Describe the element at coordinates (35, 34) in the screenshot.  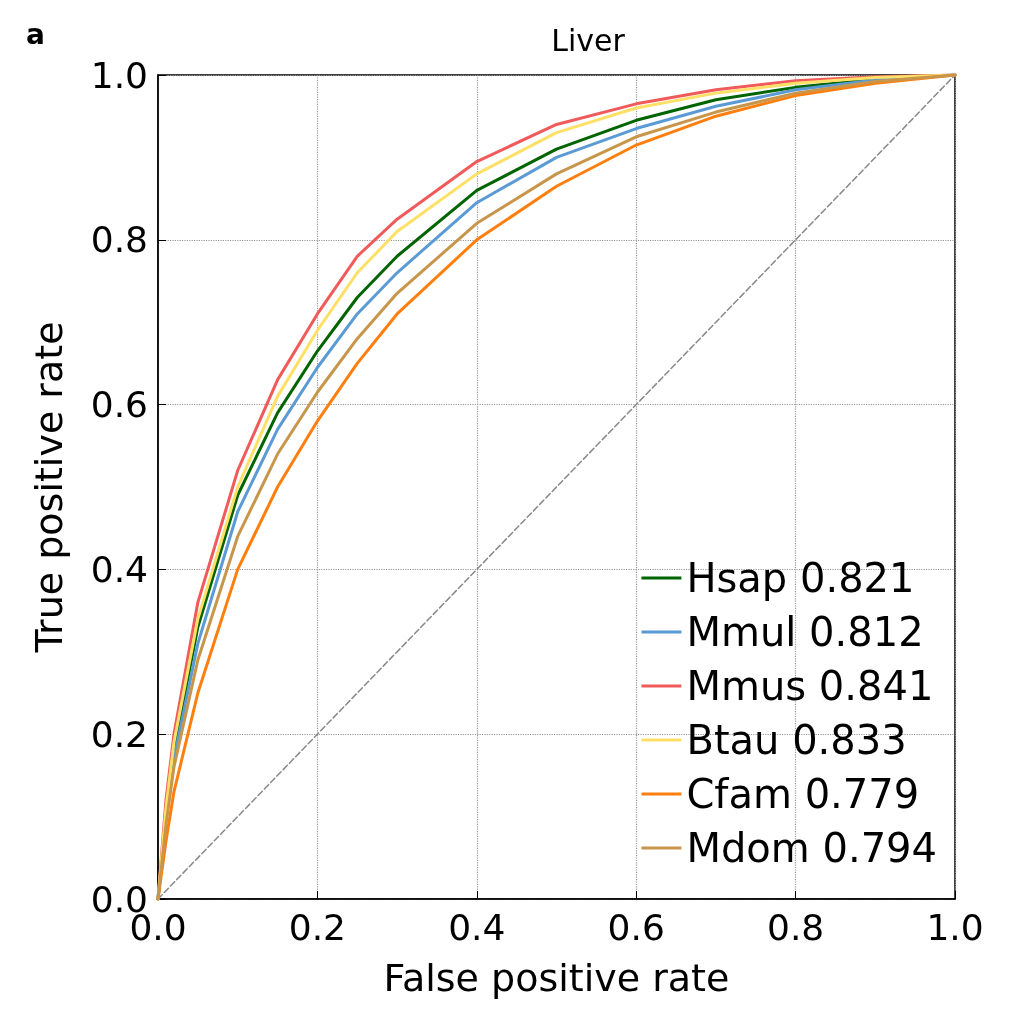
I see `text: a` at that location.